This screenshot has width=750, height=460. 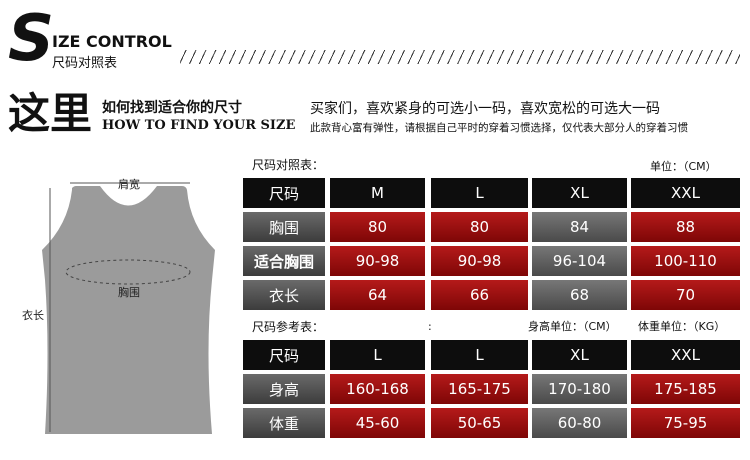 What do you see at coordinates (579, 261) in the screenshot?
I see `table-cell: 96-104` at bounding box center [579, 261].